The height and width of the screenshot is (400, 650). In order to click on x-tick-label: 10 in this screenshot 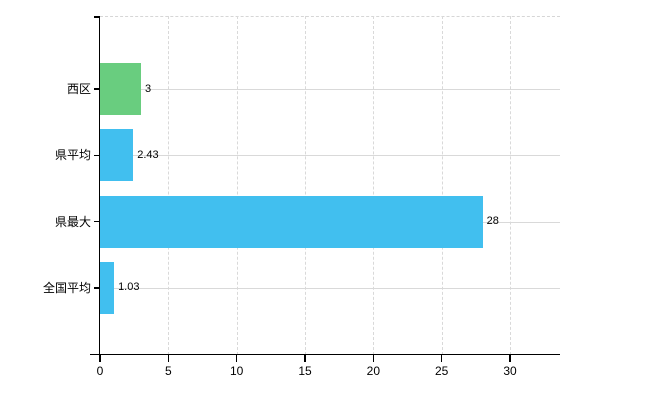, I will do `click(236, 371)`.